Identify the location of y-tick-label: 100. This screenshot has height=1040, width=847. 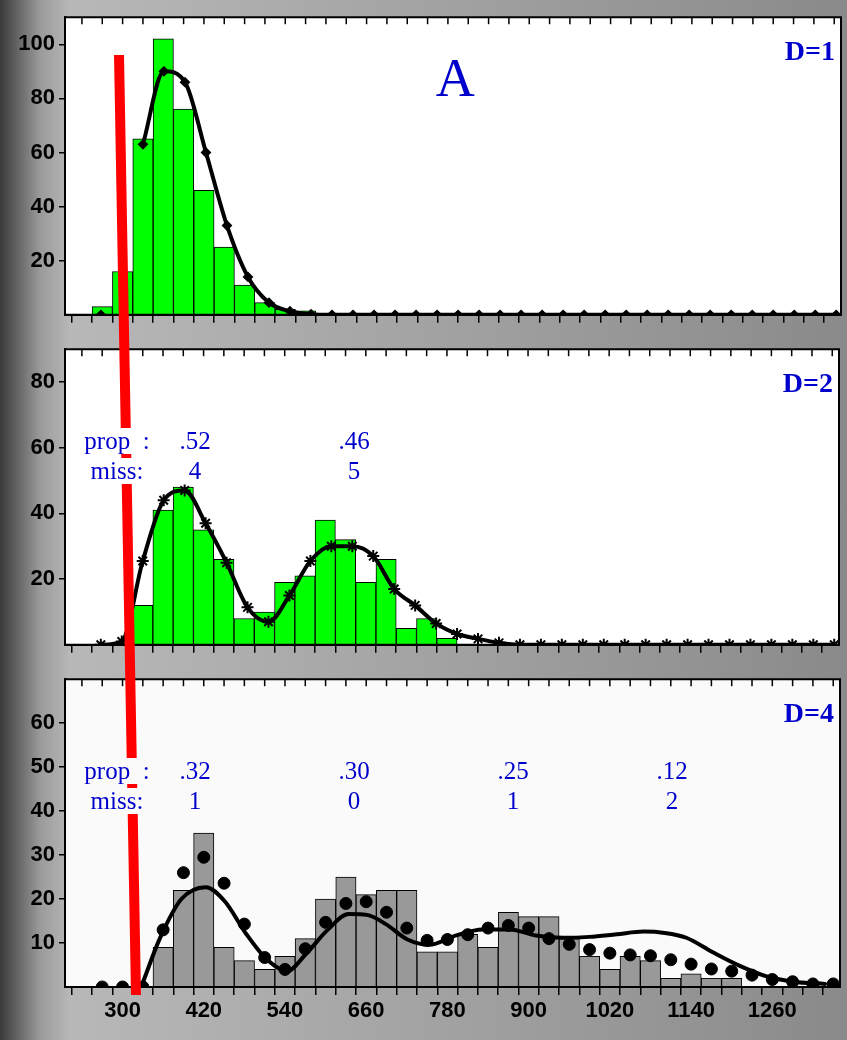
(36, 43).